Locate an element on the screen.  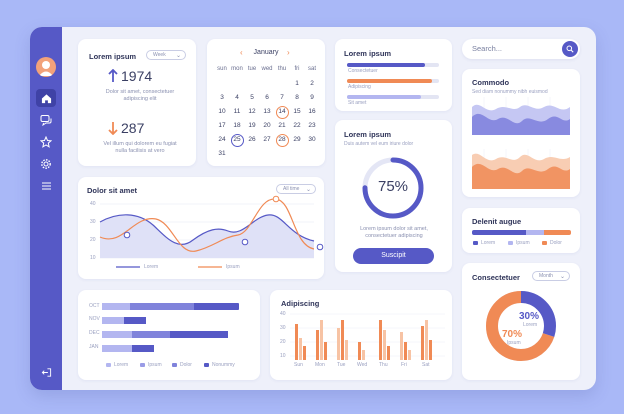
calendar-day: 29 is located at coordinates (297, 139).